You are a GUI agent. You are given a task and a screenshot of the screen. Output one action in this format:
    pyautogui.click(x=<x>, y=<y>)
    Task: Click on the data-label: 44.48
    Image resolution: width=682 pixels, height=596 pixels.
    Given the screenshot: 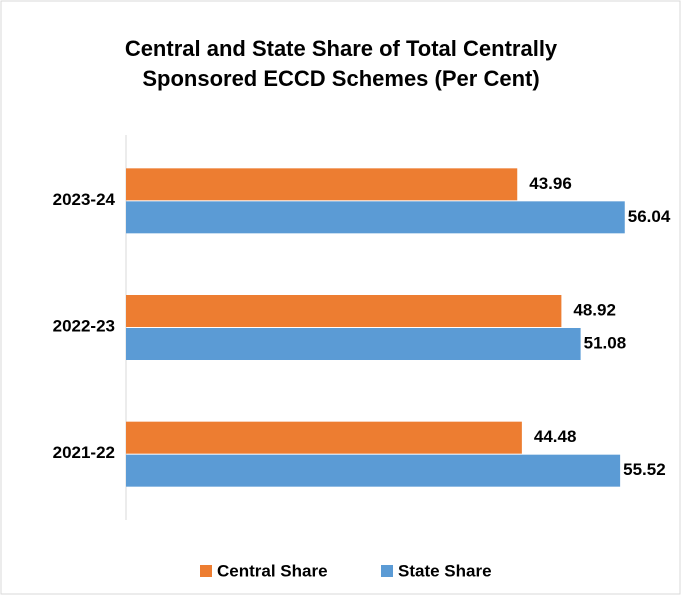 What is the action you would take?
    pyautogui.click(x=555, y=436)
    